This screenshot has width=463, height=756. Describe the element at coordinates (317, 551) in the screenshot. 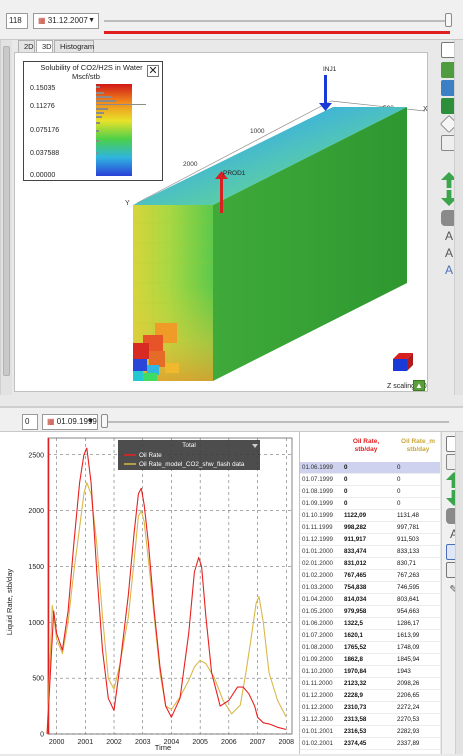

I see `table-cell-date: 01.01.2000` at that location.